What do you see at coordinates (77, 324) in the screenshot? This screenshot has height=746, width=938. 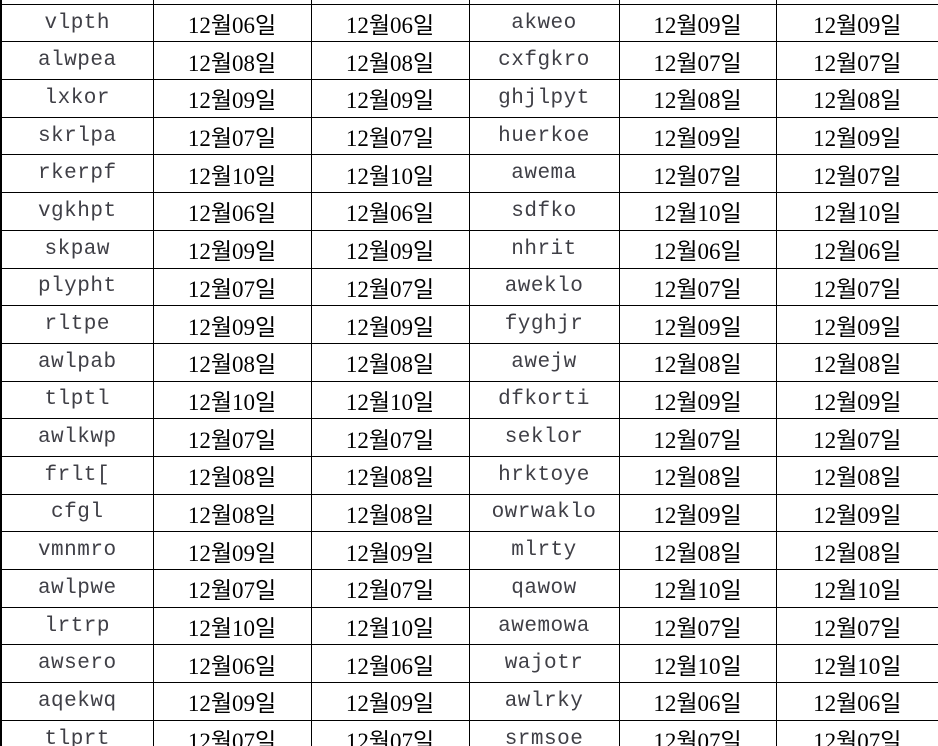 I see `name-cell: rltpe` at bounding box center [77, 324].